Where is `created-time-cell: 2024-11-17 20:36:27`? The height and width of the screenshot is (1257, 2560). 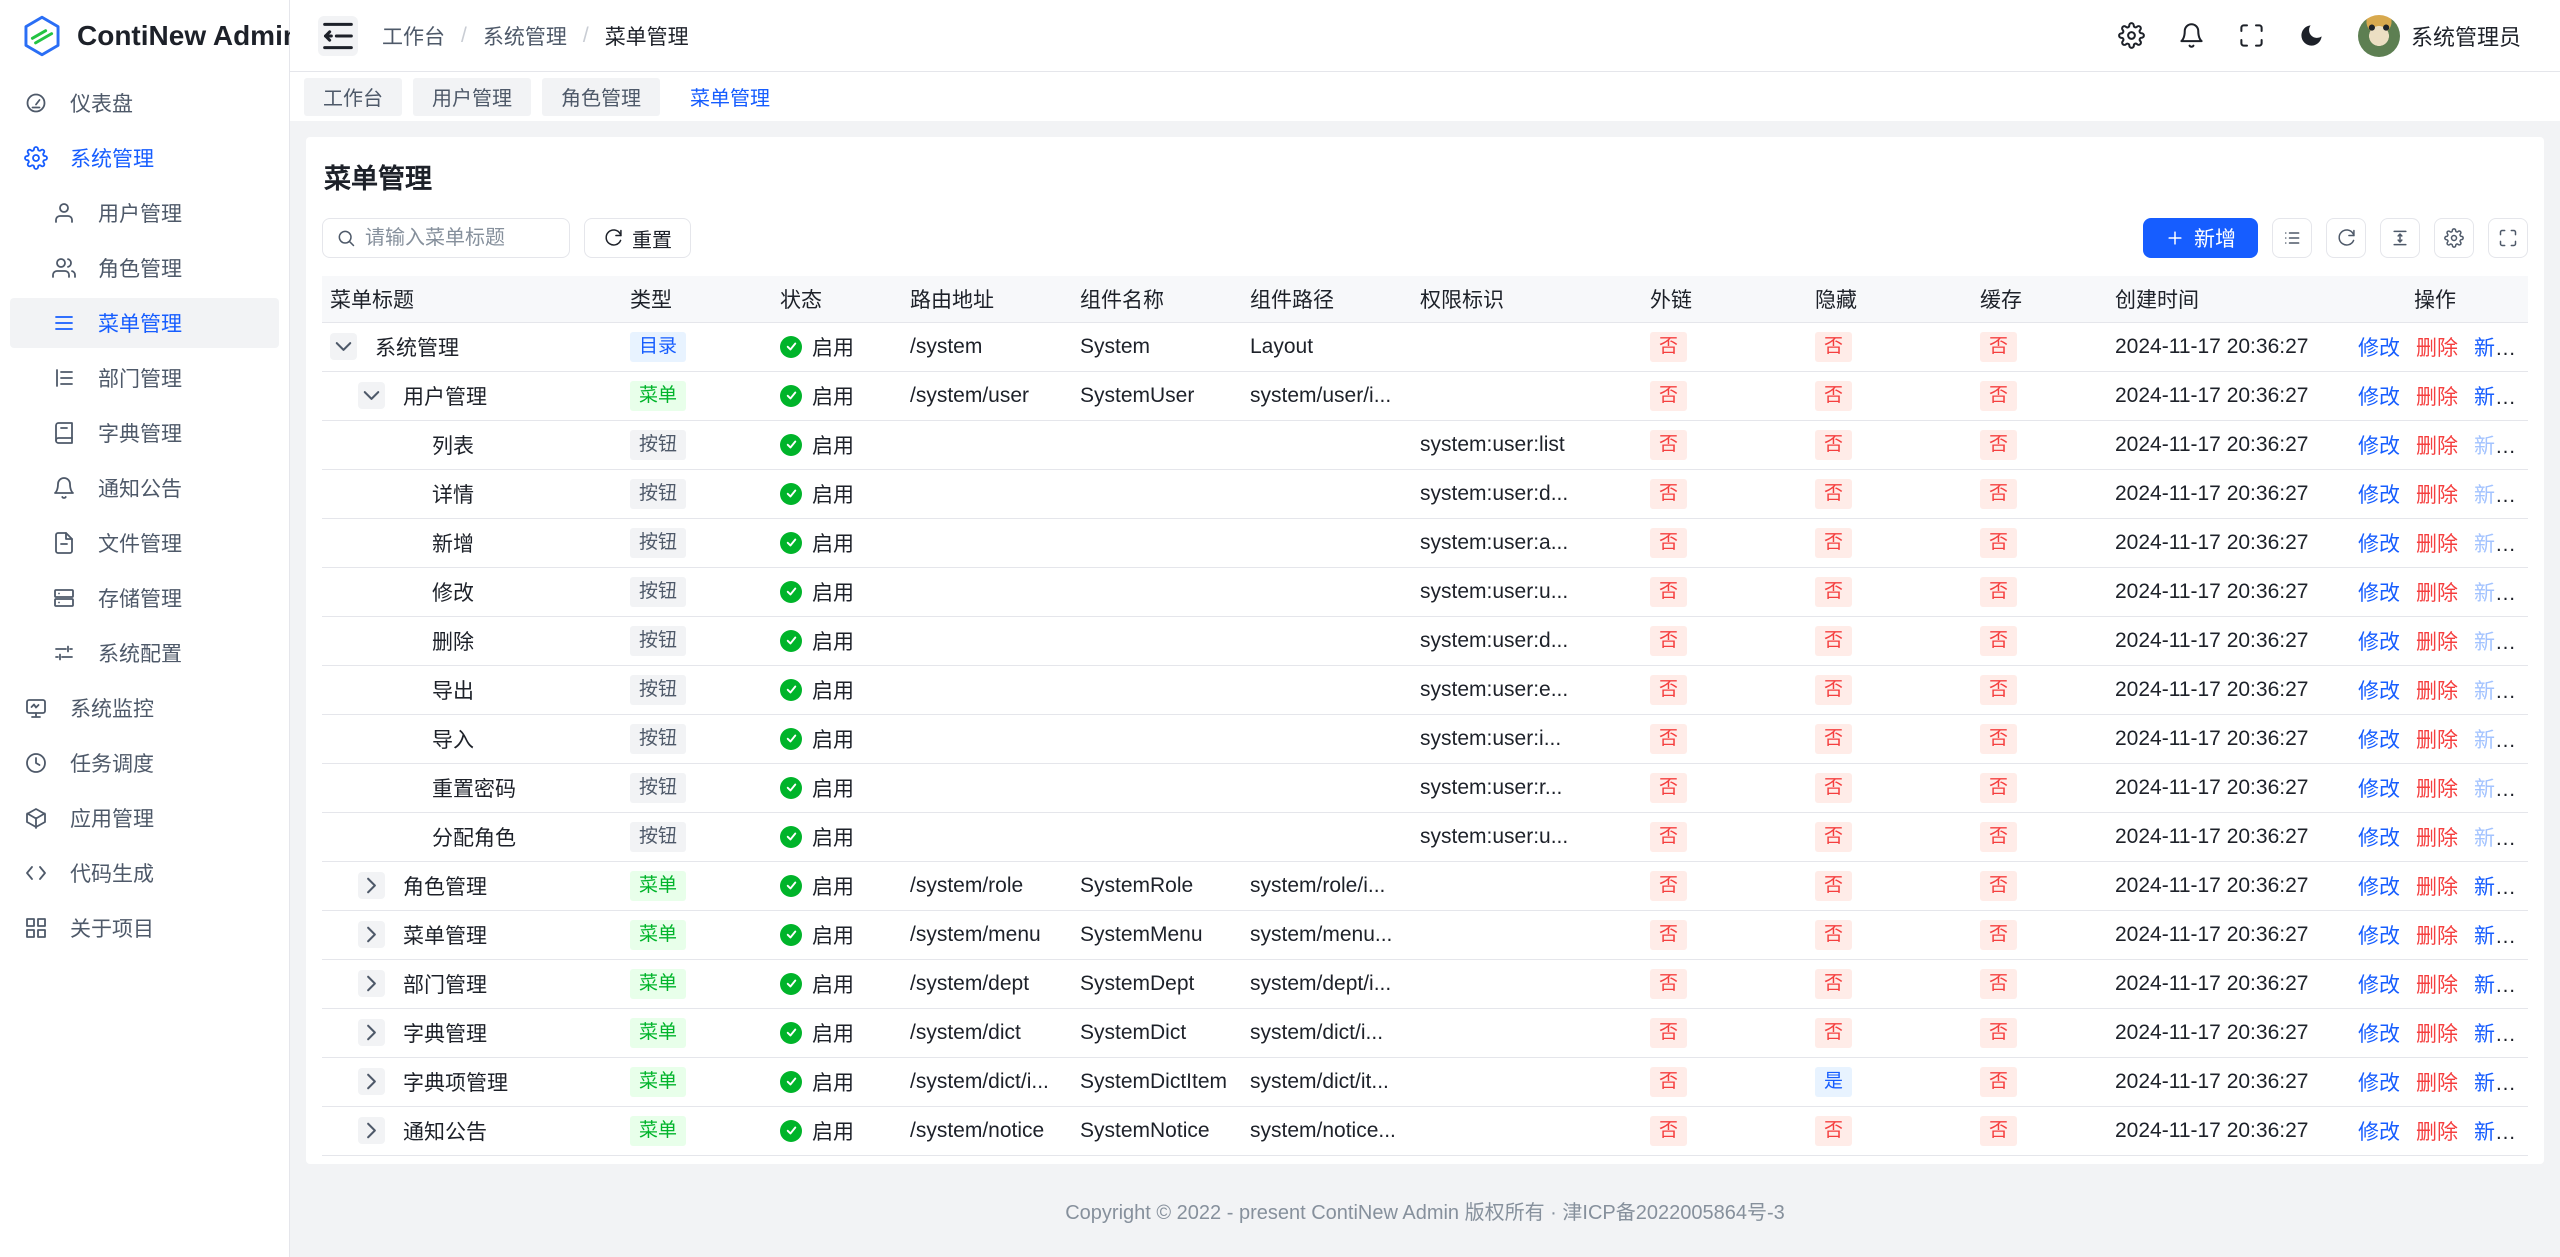 created-time-cell: 2024-11-17 20:36:27 is located at coordinates (2224, 396).